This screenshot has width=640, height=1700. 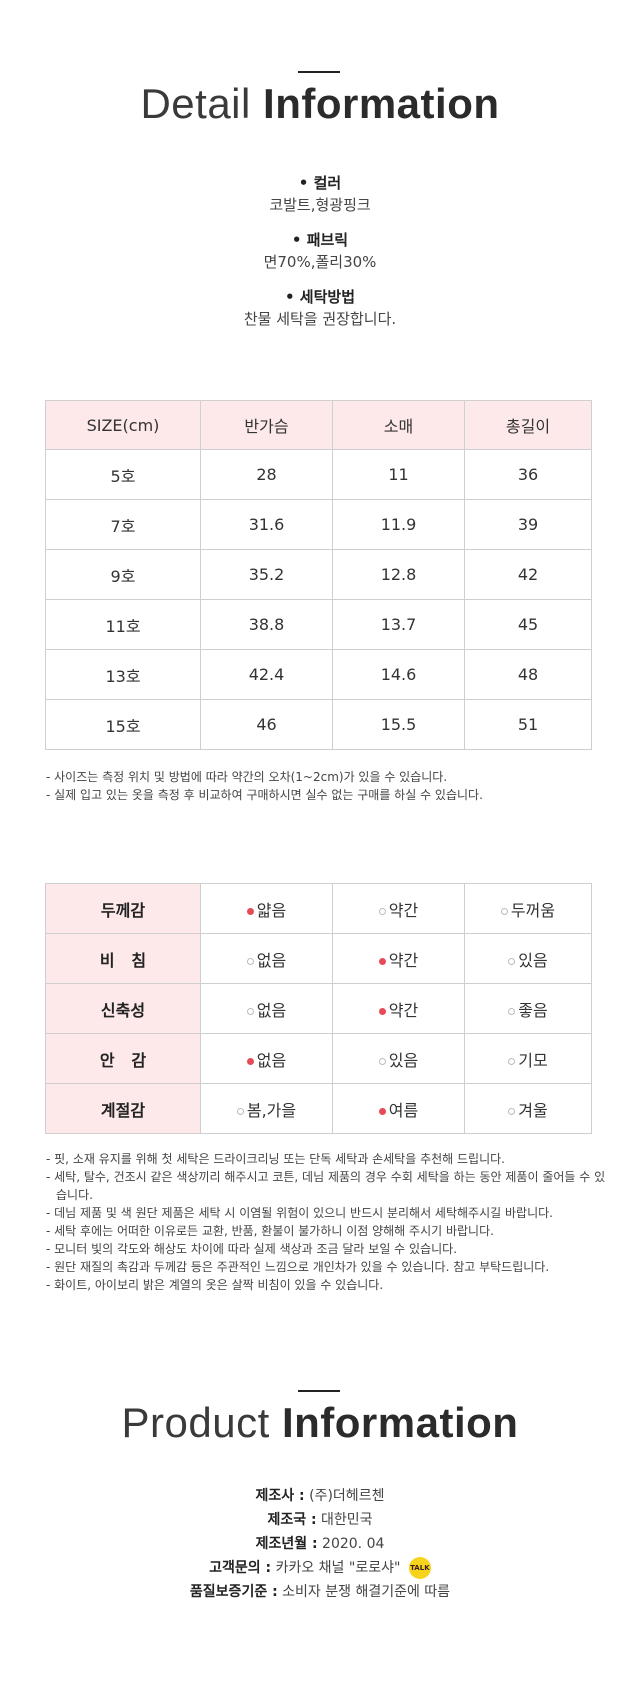 I want to click on table-row: 5호 28 11 36, so click(x=318, y=474).